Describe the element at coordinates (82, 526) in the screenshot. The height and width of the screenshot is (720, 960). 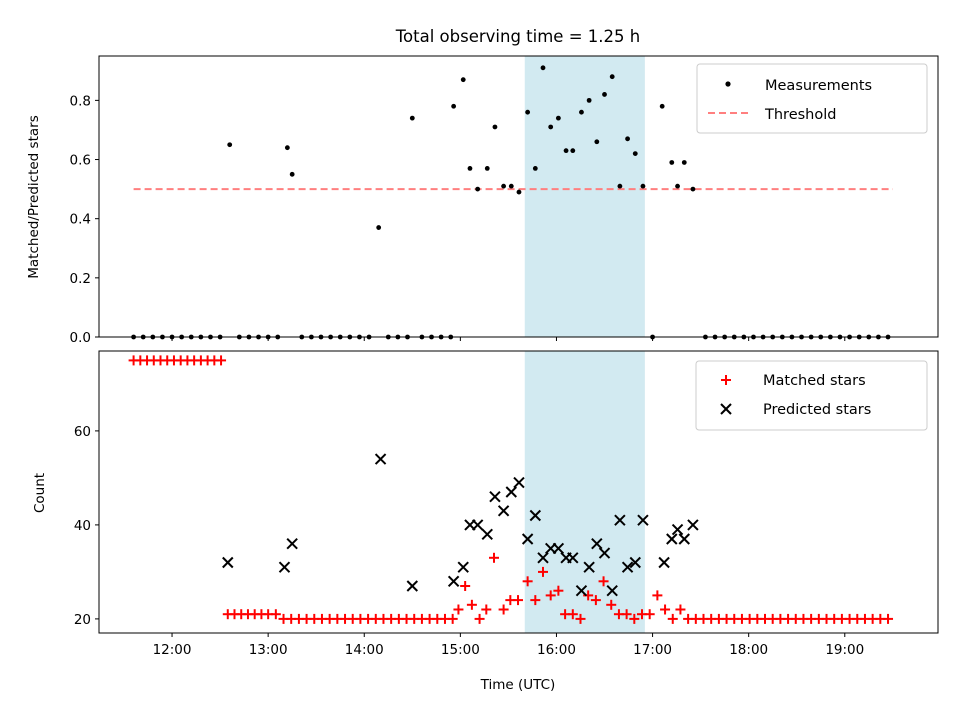
I see `count-y-tick-label: 40` at that location.